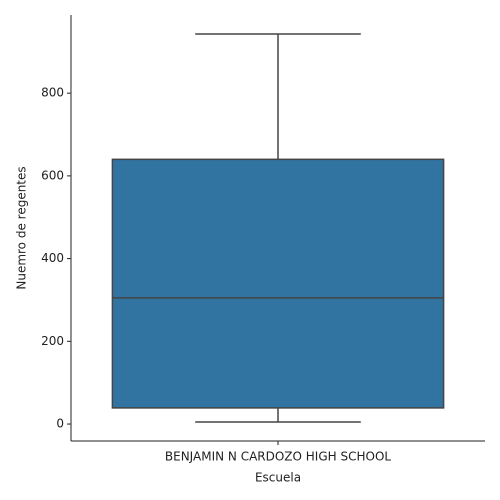 The height and width of the screenshot is (500, 500). Describe the element at coordinates (52, 258) in the screenshot. I see `y-tick-label: 400` at that location.